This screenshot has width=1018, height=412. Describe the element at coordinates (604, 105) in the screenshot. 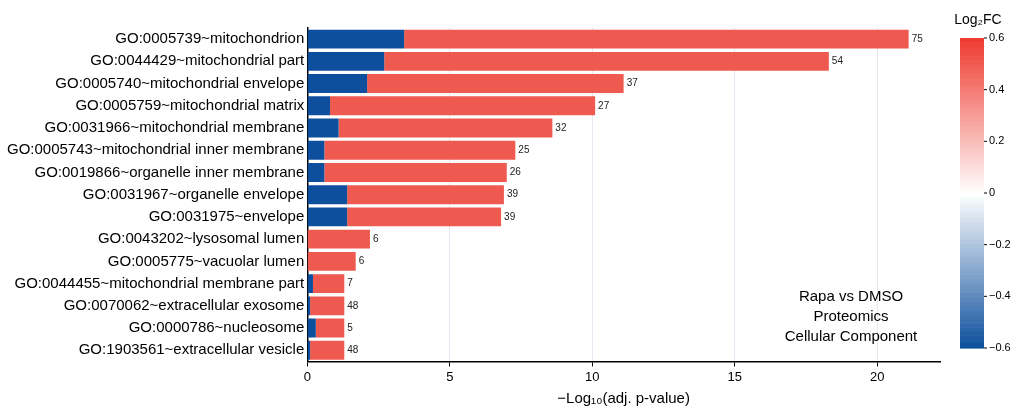

I see `annotation: 27` at that location.